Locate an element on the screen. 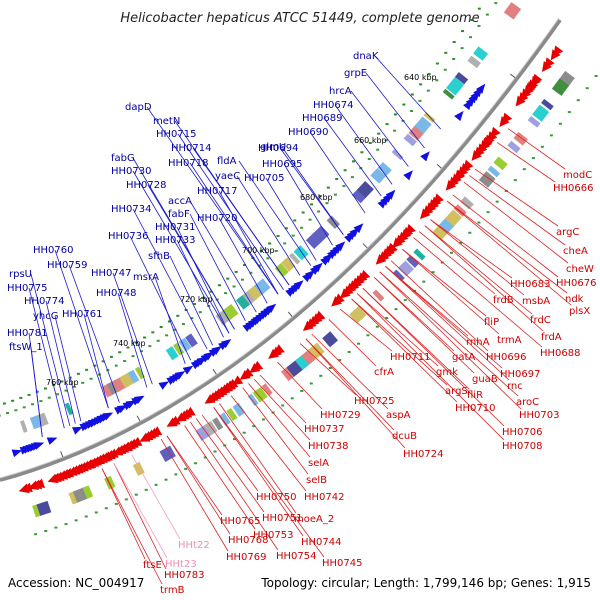  gene-label: HH0728 is located at coordinates (146, 185).